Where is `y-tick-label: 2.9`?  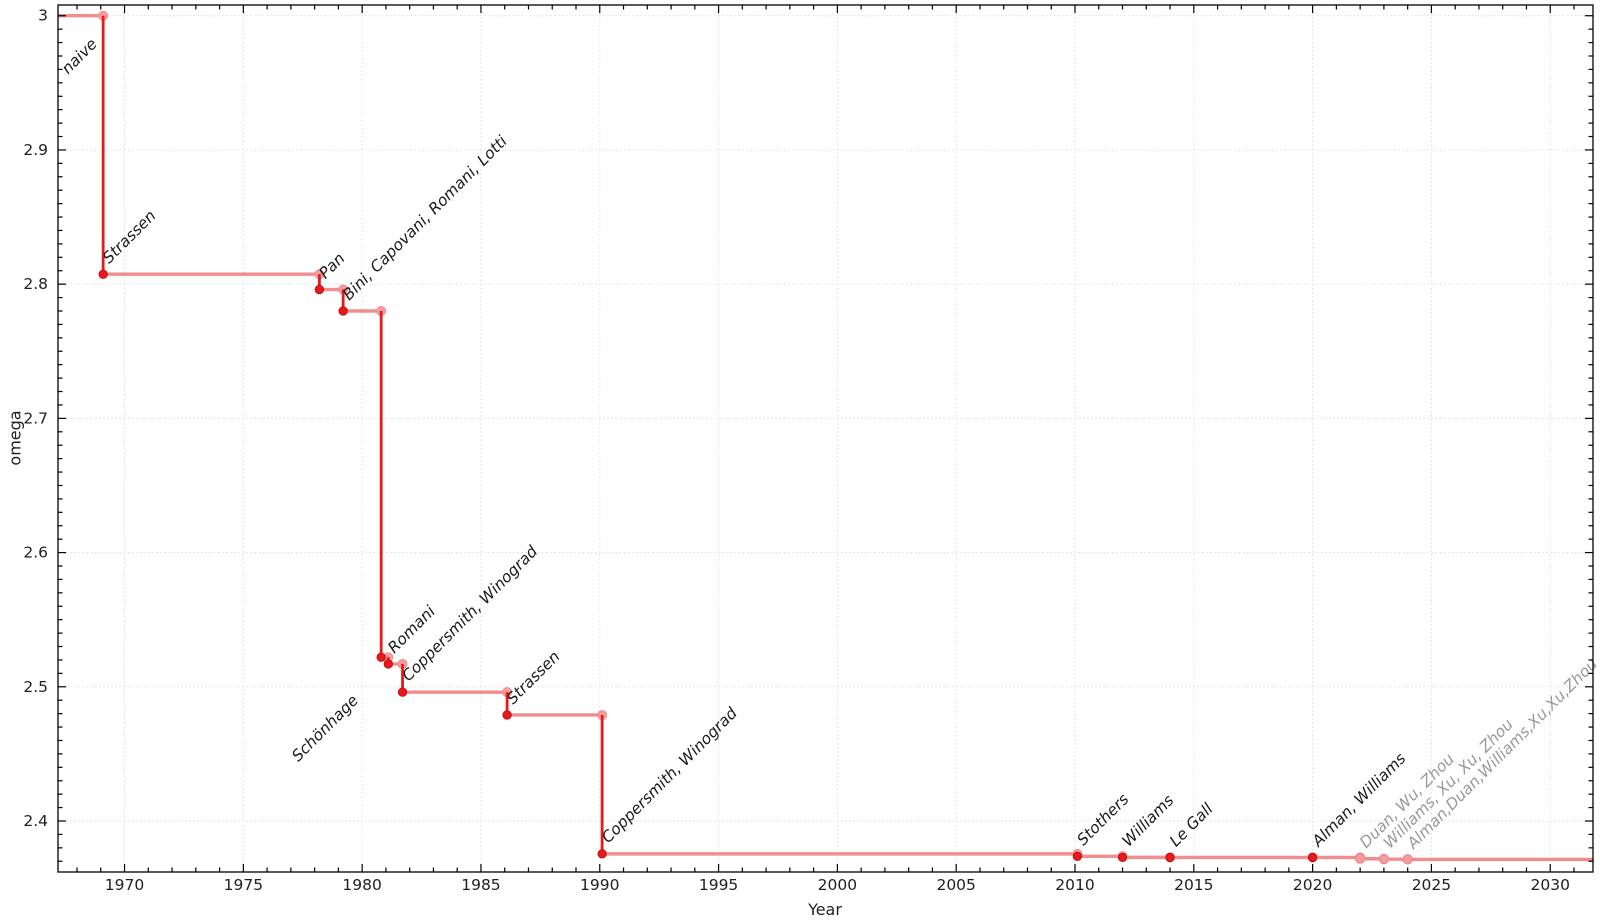 y-tick-label: 2.9 is located at coordinates (35, 150).